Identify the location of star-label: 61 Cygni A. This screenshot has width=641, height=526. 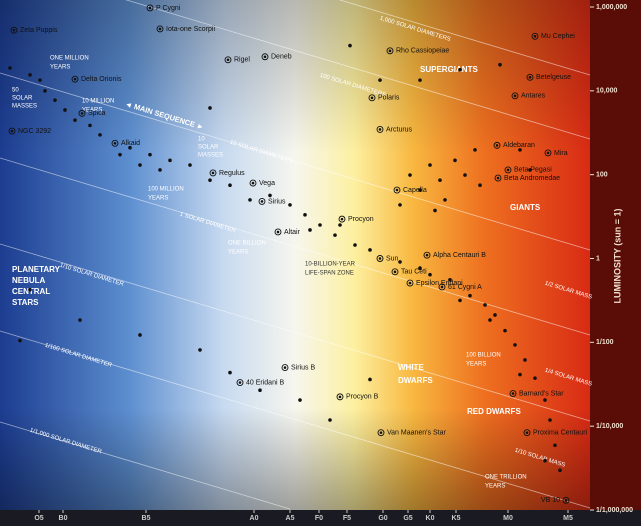
(465, 287).